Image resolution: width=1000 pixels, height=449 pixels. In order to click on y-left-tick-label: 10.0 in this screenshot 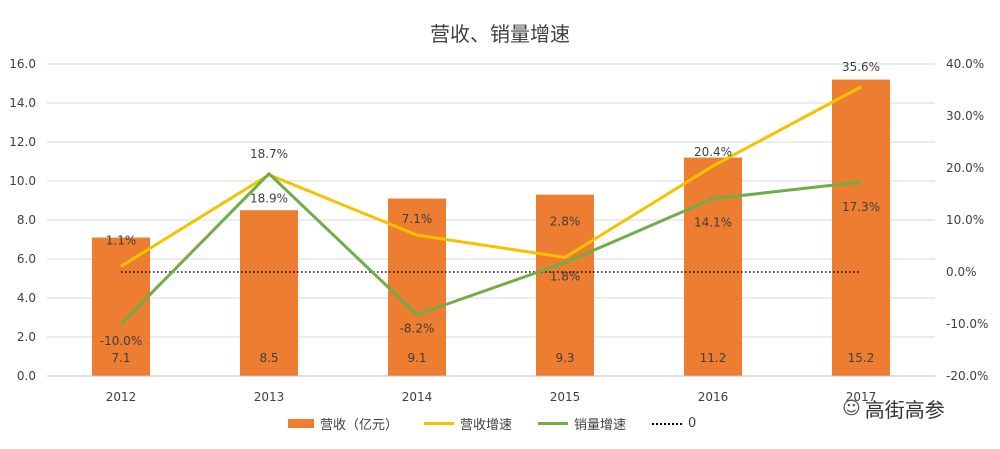, I will do `click(22, 181)`.